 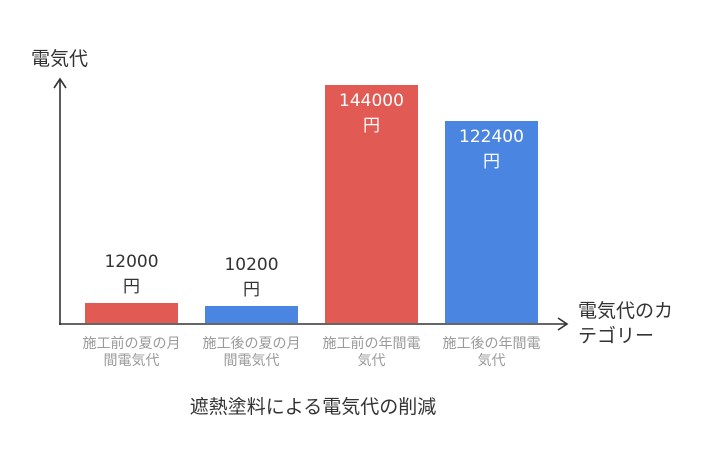 What do you see at coordinates (60, 83) in the screenshot?
I see `y-axis-arrowhead` at bounding box center [60, 83].